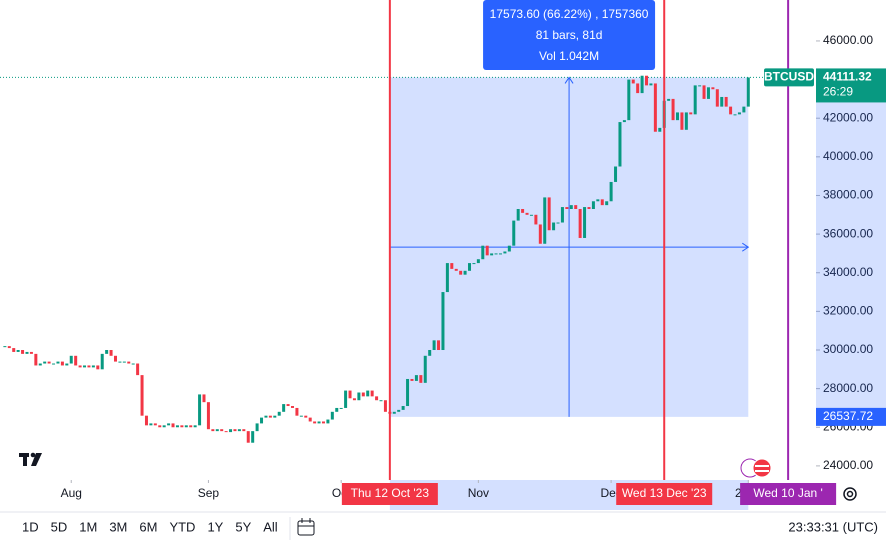 This screenshot has width=886, height=552. I want to click on y-tick-label: 28000.00, so click(848, 388).